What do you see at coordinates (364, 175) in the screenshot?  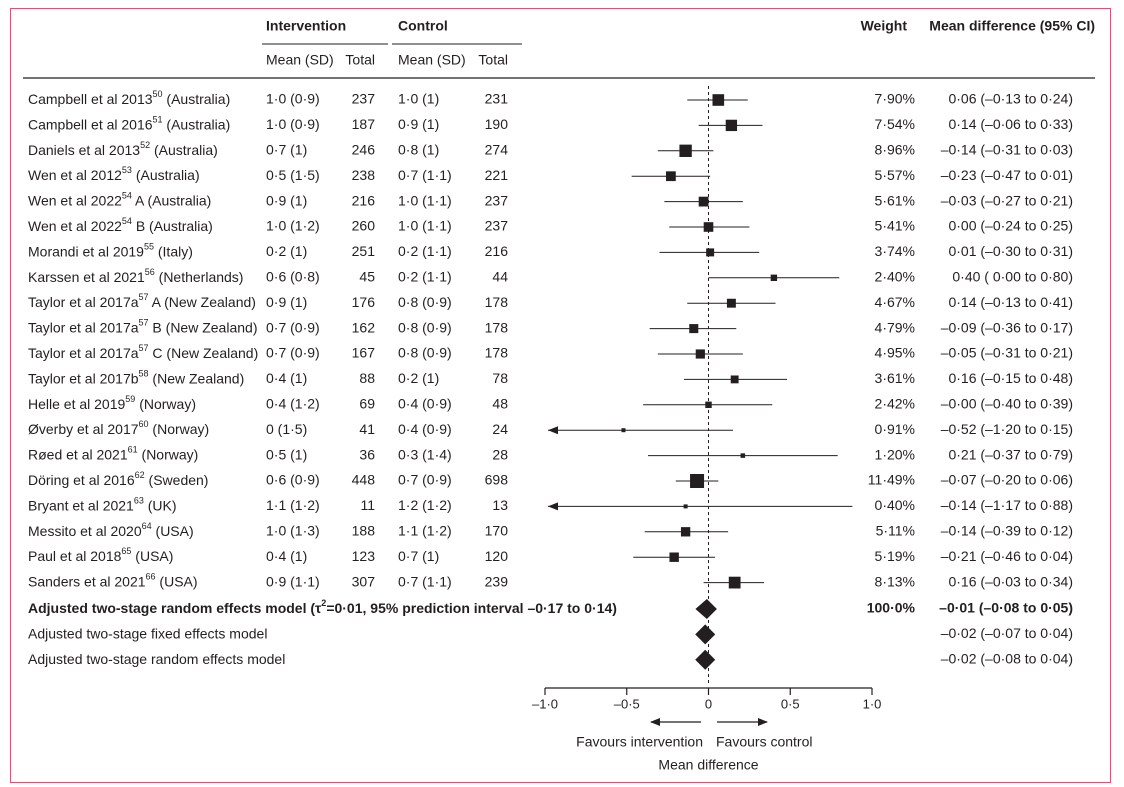 I see `intervention-total: 238` at bounding box center [364, 175].